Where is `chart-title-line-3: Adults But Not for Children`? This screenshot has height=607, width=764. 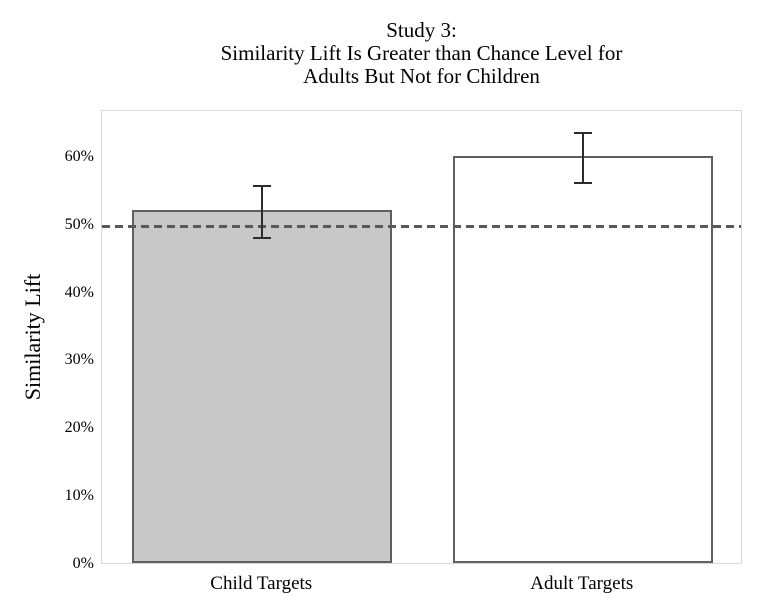
chart-title-line-3: Adults But Not for Children is located at coordinates (421, 76).